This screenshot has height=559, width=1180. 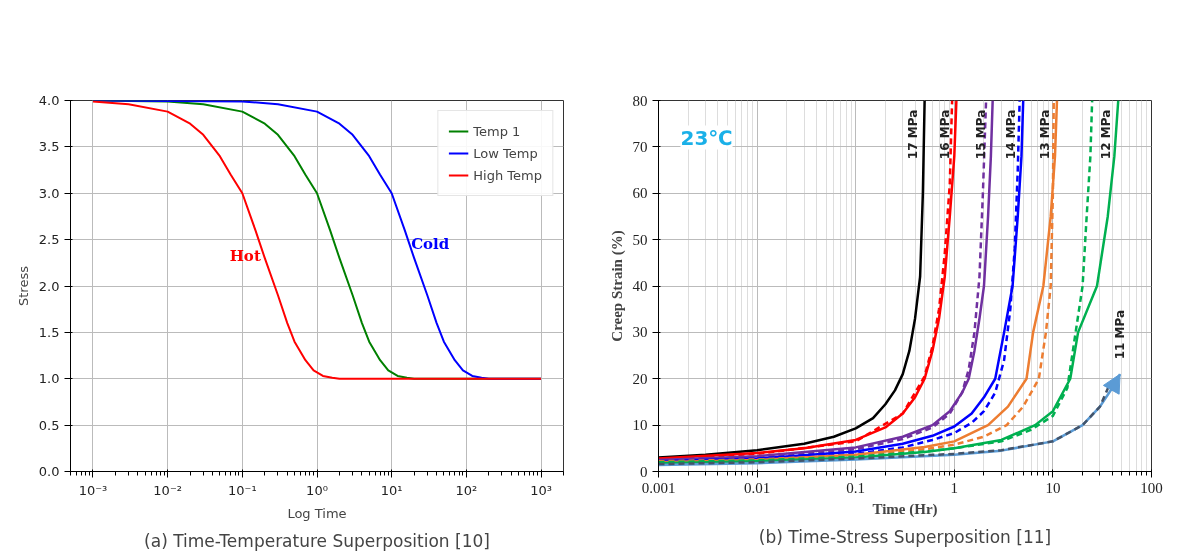 I want to click on y-tick-label: 4.0, so click(x=49, y=100).